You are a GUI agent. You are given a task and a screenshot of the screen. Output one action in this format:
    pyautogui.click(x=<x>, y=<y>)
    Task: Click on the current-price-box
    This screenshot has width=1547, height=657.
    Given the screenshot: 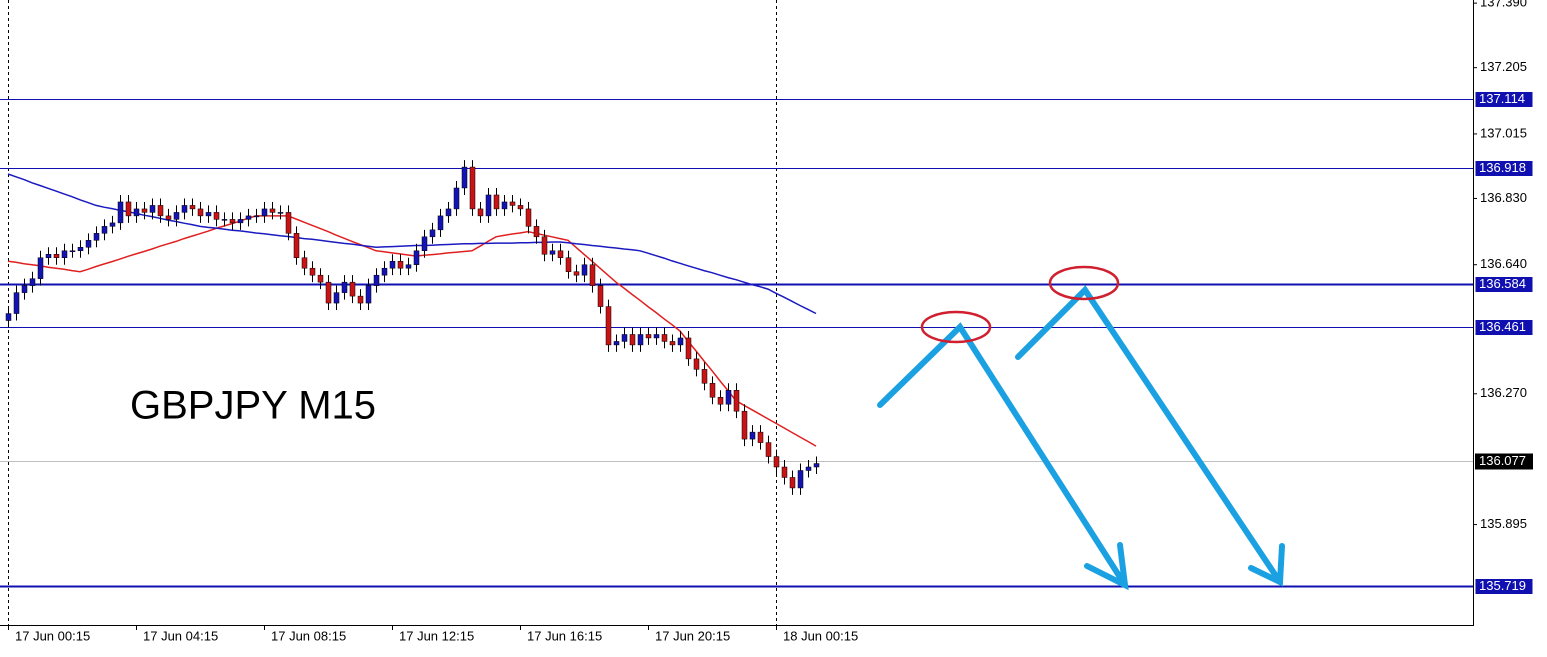 What is the action you would take?
    pyautogui.click(x=1504, y=461)
    